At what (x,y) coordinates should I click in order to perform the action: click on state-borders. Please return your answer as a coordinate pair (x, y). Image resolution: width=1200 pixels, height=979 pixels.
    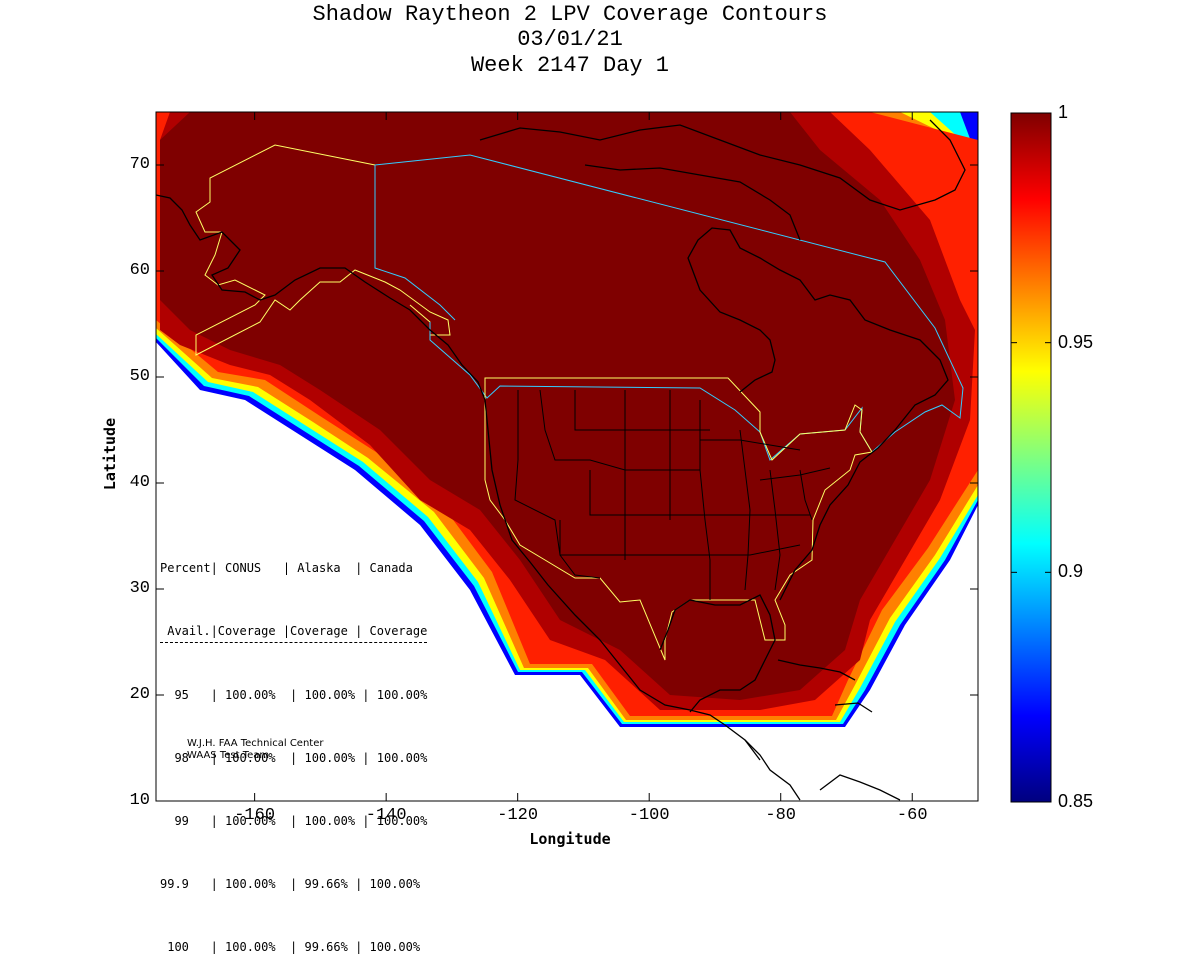
    Looking at the image, I should click on (672, 494).